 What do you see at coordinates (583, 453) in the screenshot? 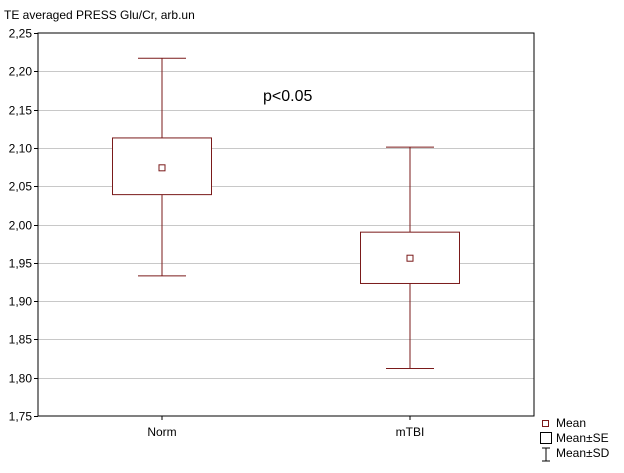
I see `legend-sd-label: Mean±SD` at bounding box center [583, 453].